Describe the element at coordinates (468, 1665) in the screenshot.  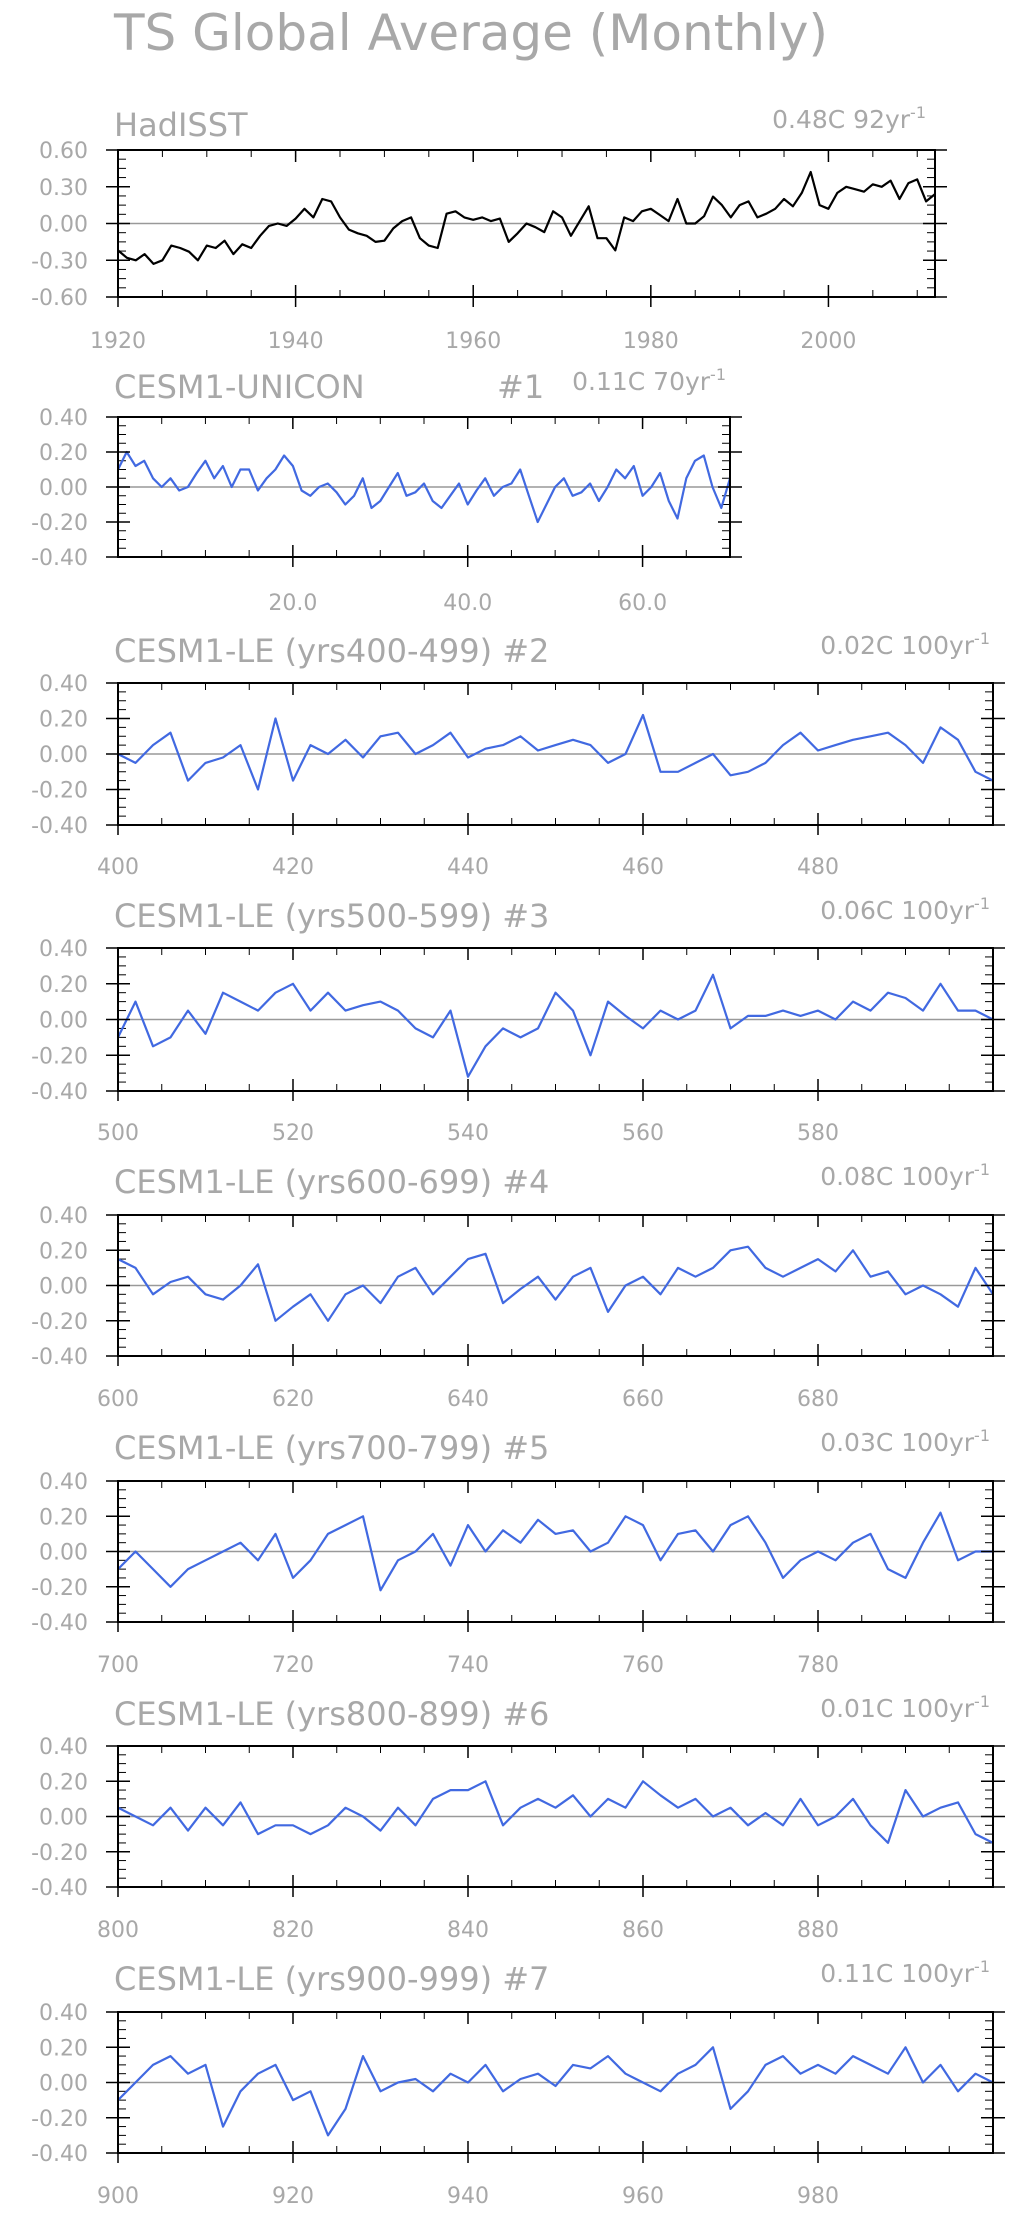
I see `x-tick-label: 740` at that location.